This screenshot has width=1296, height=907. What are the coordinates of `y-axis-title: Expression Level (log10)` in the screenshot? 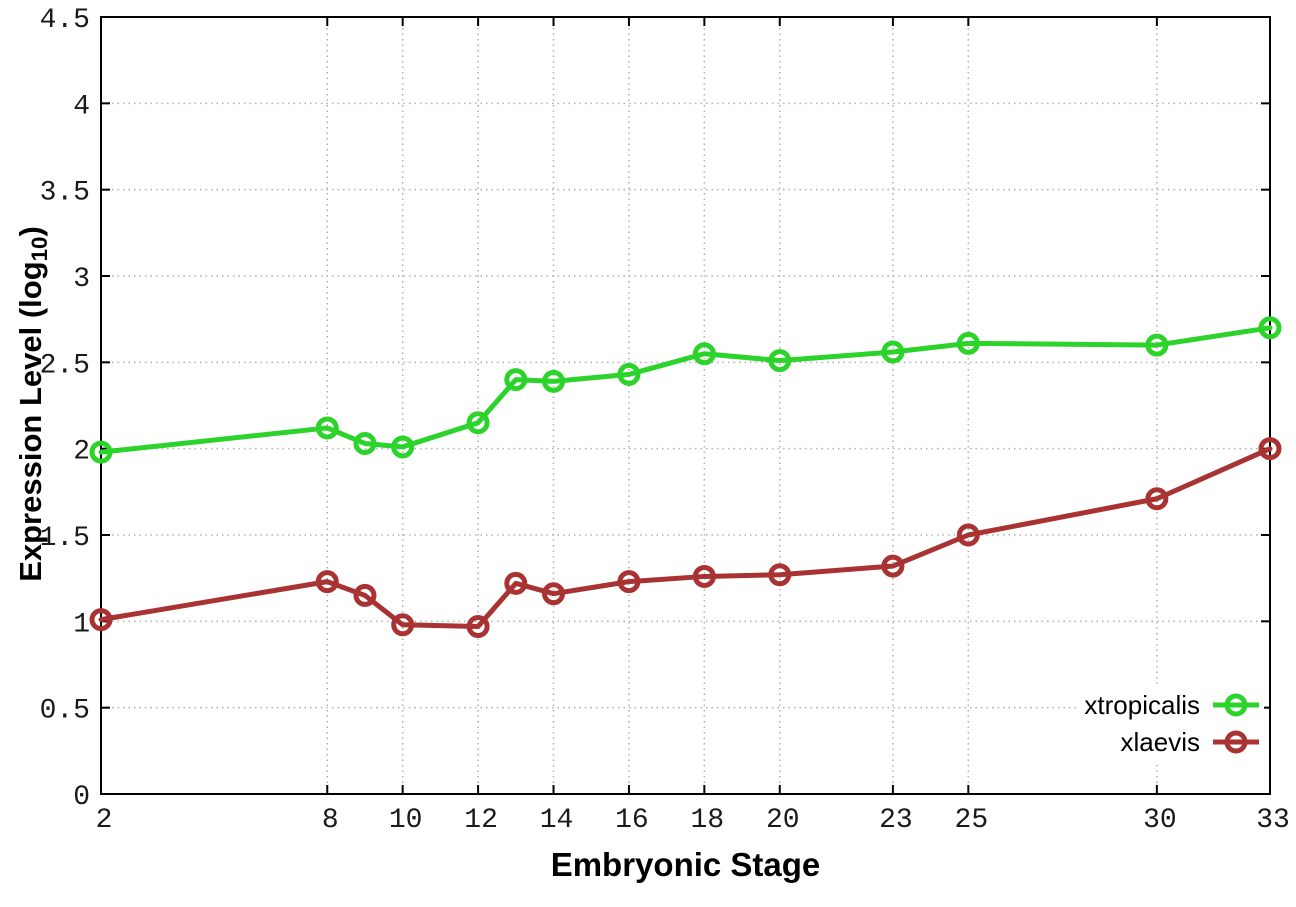 It's located at (33, 404).